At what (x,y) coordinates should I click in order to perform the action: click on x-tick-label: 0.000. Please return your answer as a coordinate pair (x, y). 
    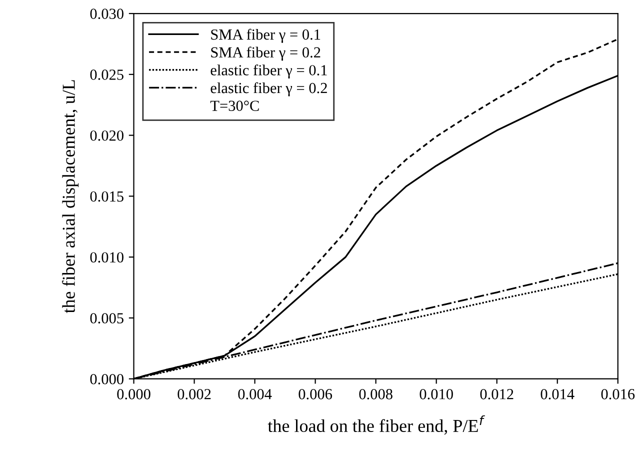
    Looking at the image, I should click on (133, 394).